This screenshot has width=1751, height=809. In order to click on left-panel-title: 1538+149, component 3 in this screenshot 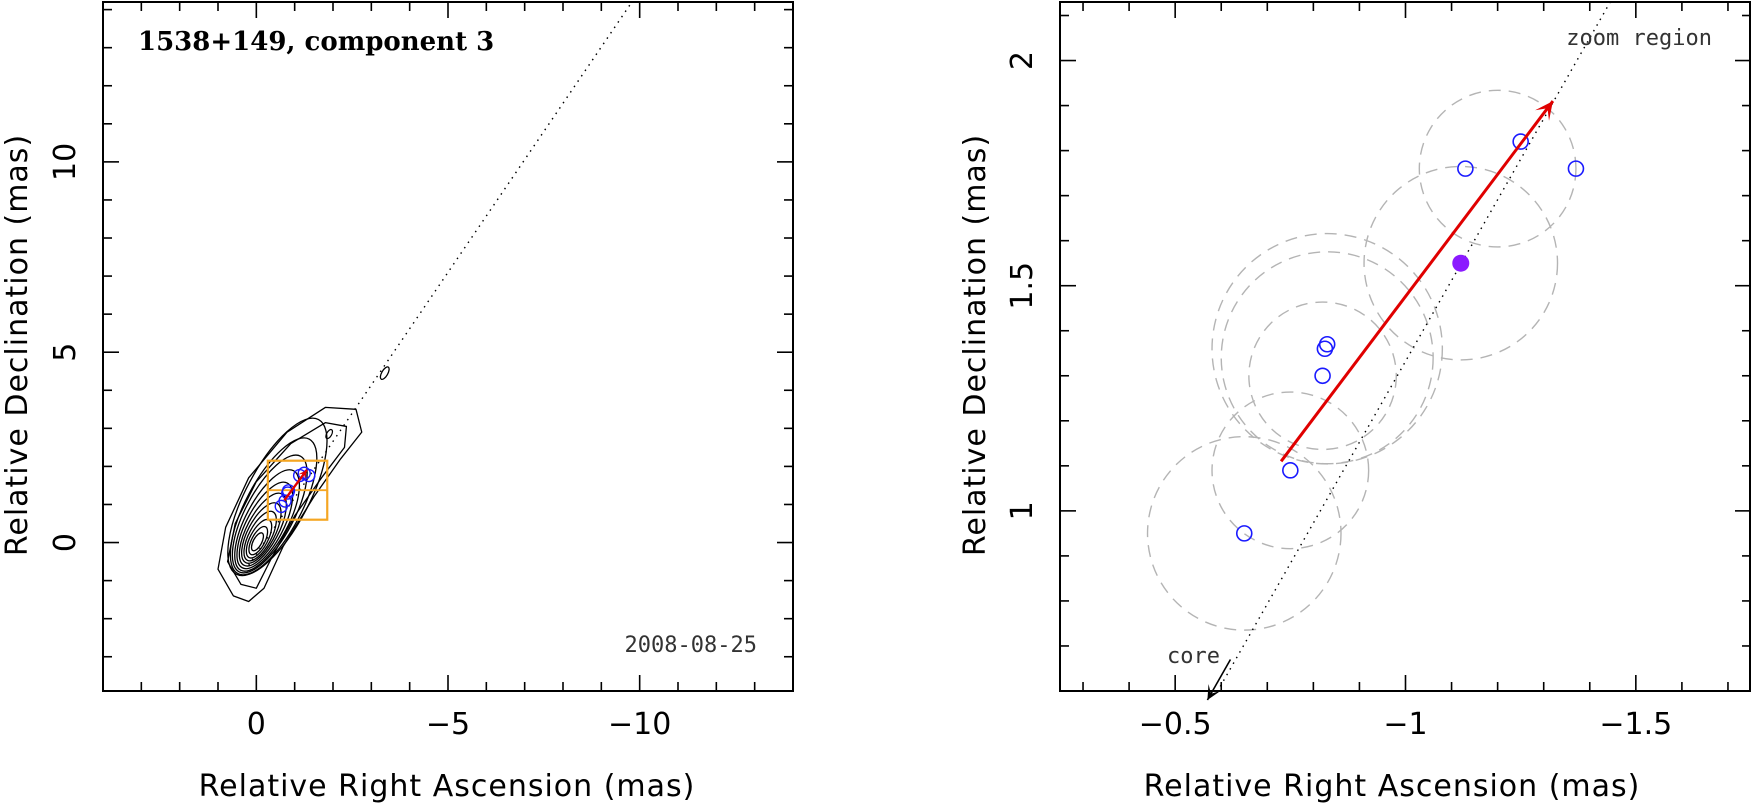, I will do `click(316, 42)`.